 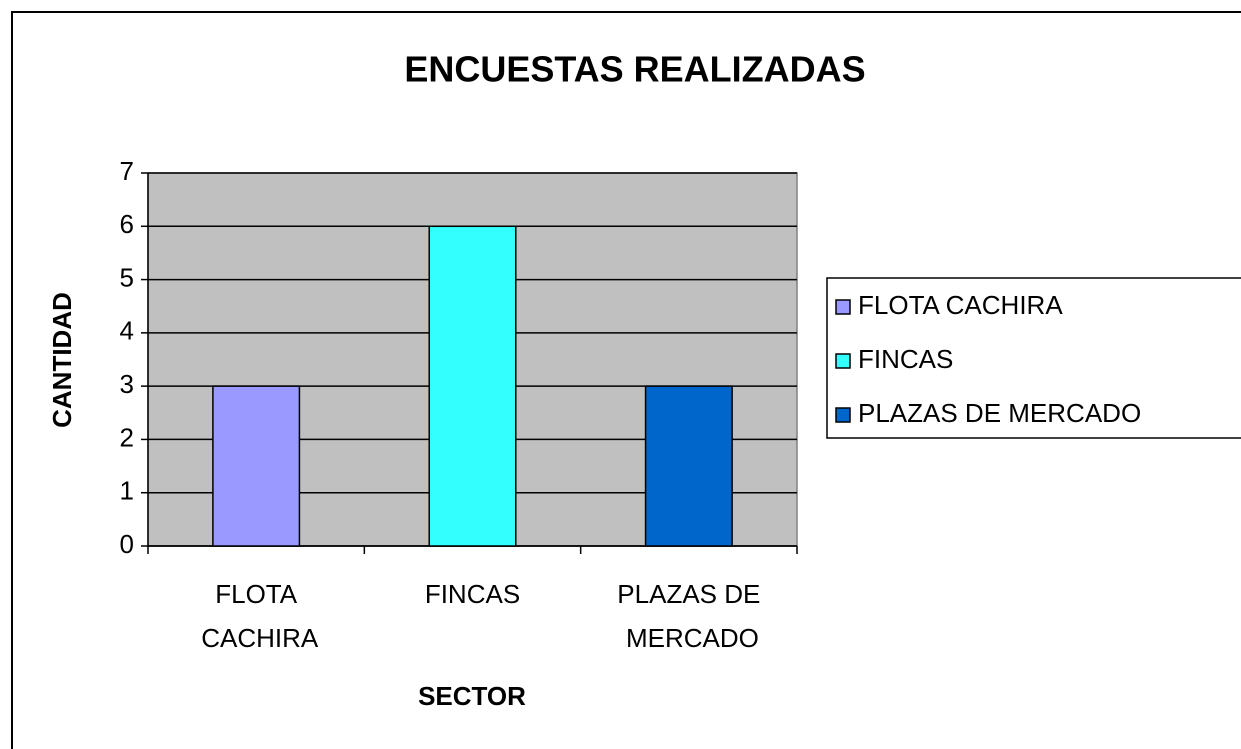 What do you see at coordinates (127, 331) in the screenshot?
I see `y-tick-label: 4` at bounding box center [127, 331].